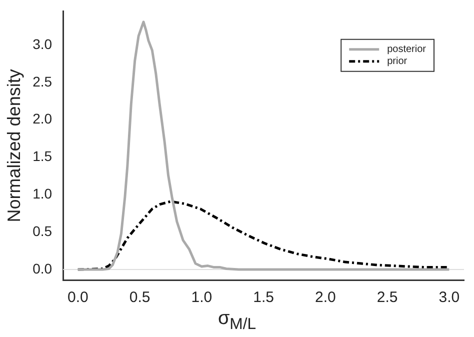 This screenshot has width=474, height=337. Describe the element at coordinates (397, 62) in the screenshot. I see `legend-label: prior` at that location.